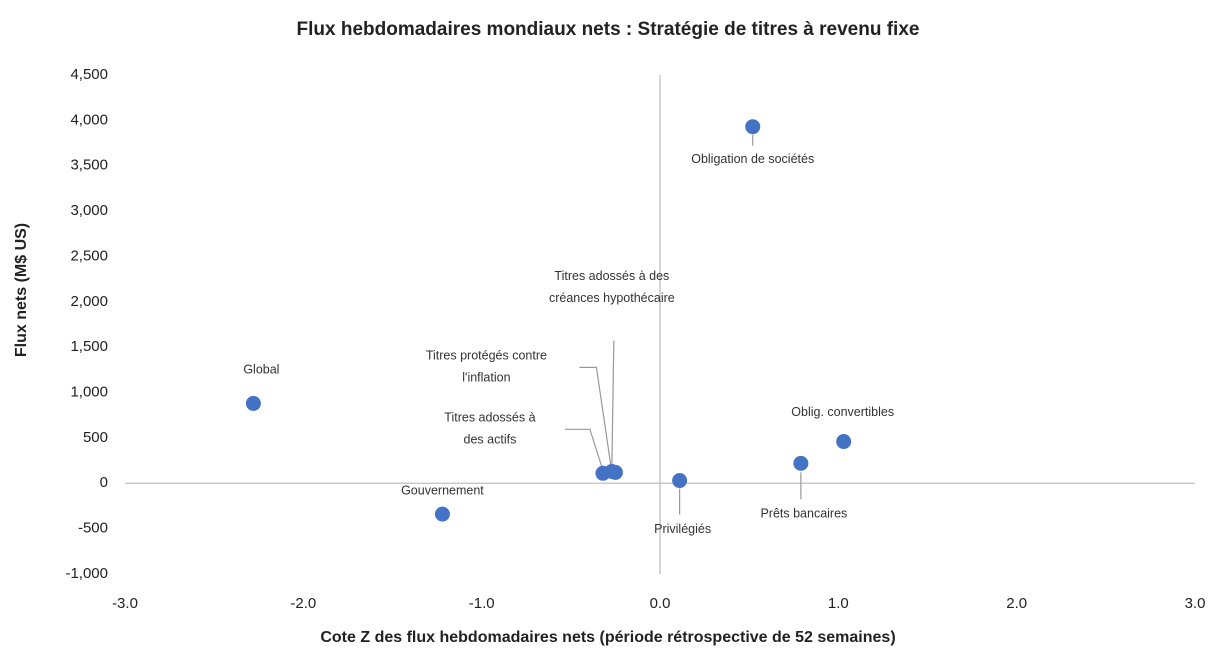  I want to click on x-tick-label: -1.0, so click(482, 603).